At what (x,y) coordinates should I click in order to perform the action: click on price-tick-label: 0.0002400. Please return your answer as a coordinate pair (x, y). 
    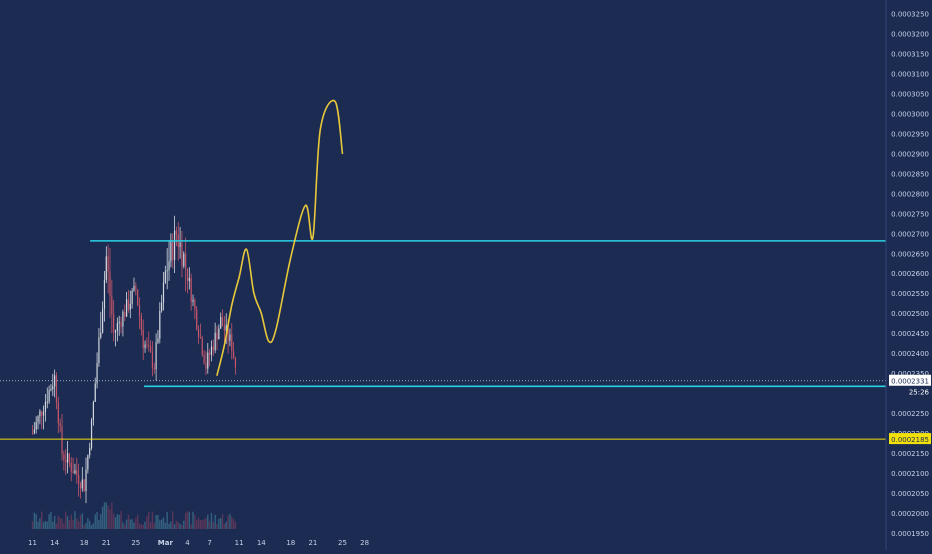
    Looking at the image, I should click on (910, 354).